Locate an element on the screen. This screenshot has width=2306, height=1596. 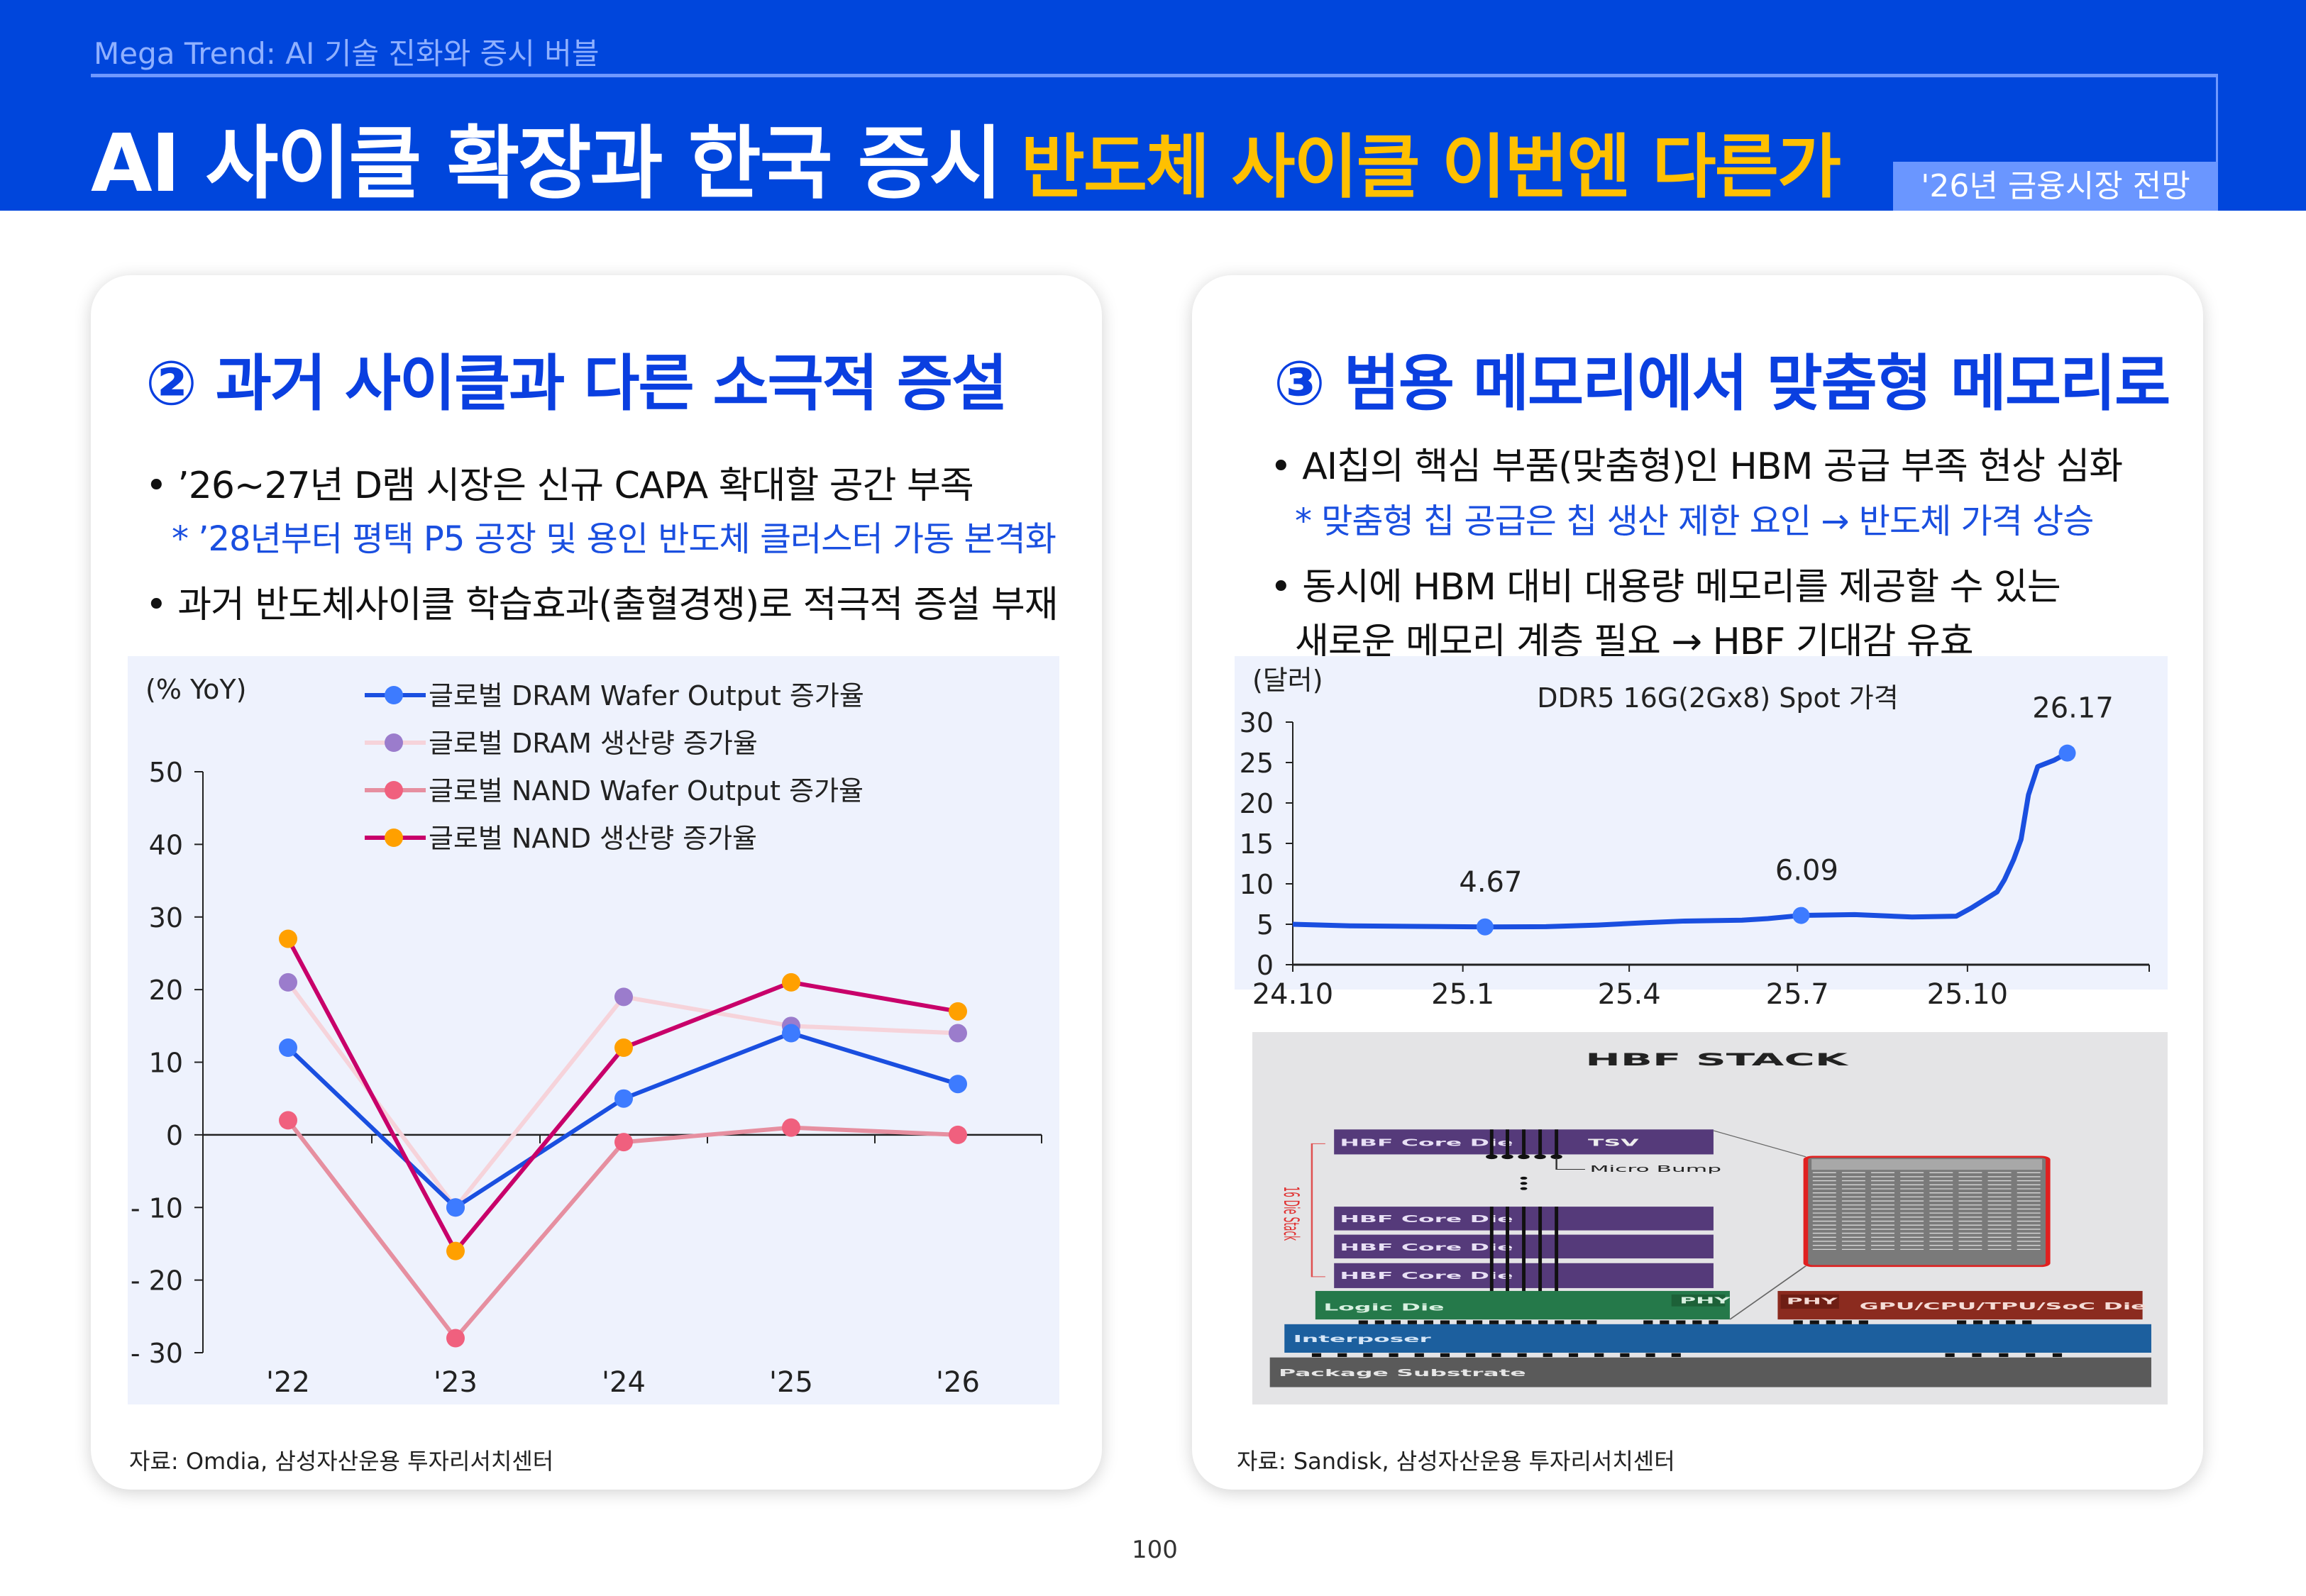
x-tick-label: '23 is located at coordinates (456, 1382).